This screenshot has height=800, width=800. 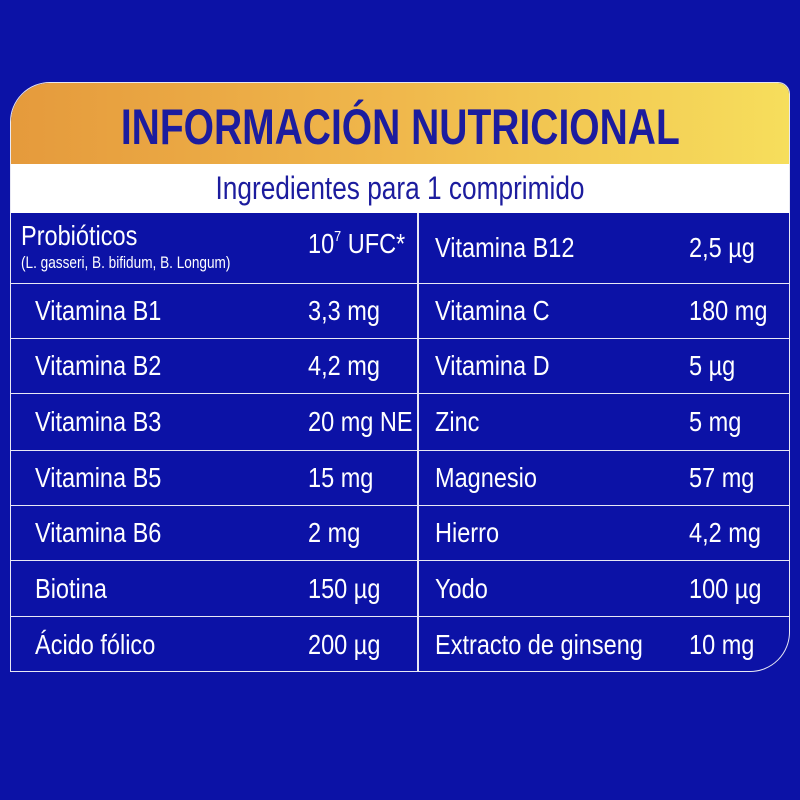 What do you see at coordinates (344, 644) in the screenshot?
I see `nutrient-value: 200 µg` at bounding box center [344, 644].